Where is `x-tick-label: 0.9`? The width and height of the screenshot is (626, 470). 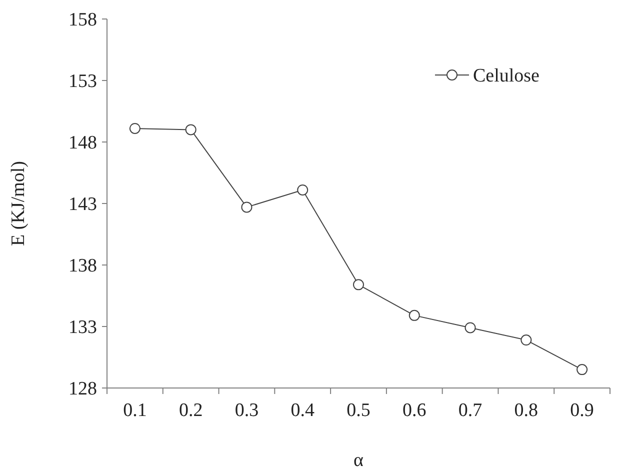
x-tick-label: 0.9 is located at coordinates (582, 410).